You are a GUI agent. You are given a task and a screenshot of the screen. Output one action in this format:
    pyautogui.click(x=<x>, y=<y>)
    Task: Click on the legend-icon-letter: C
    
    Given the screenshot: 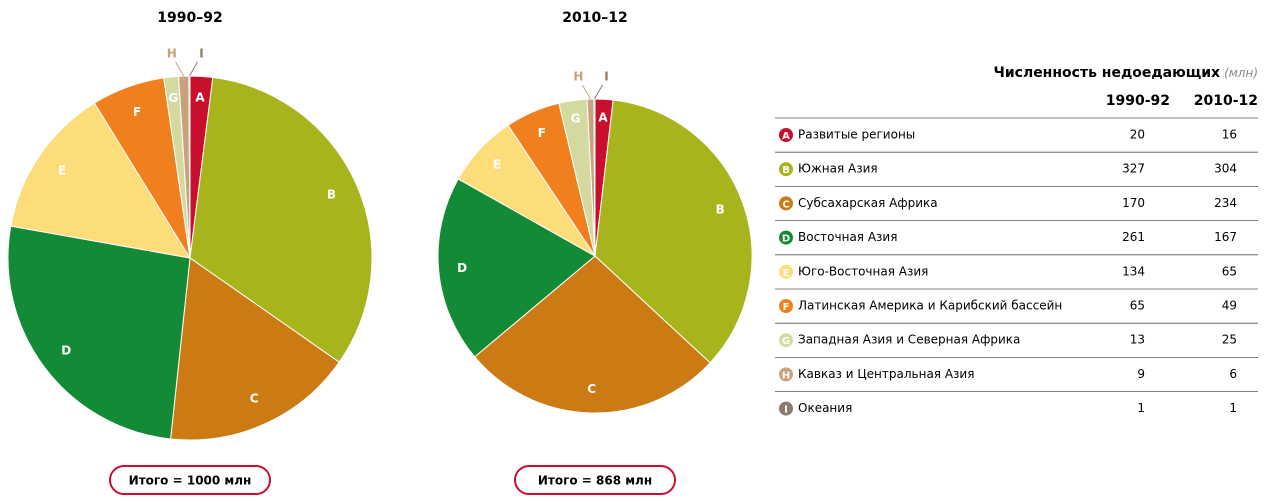 What is the action you would take?
    pyautogui.click(x=785, y=204)
    